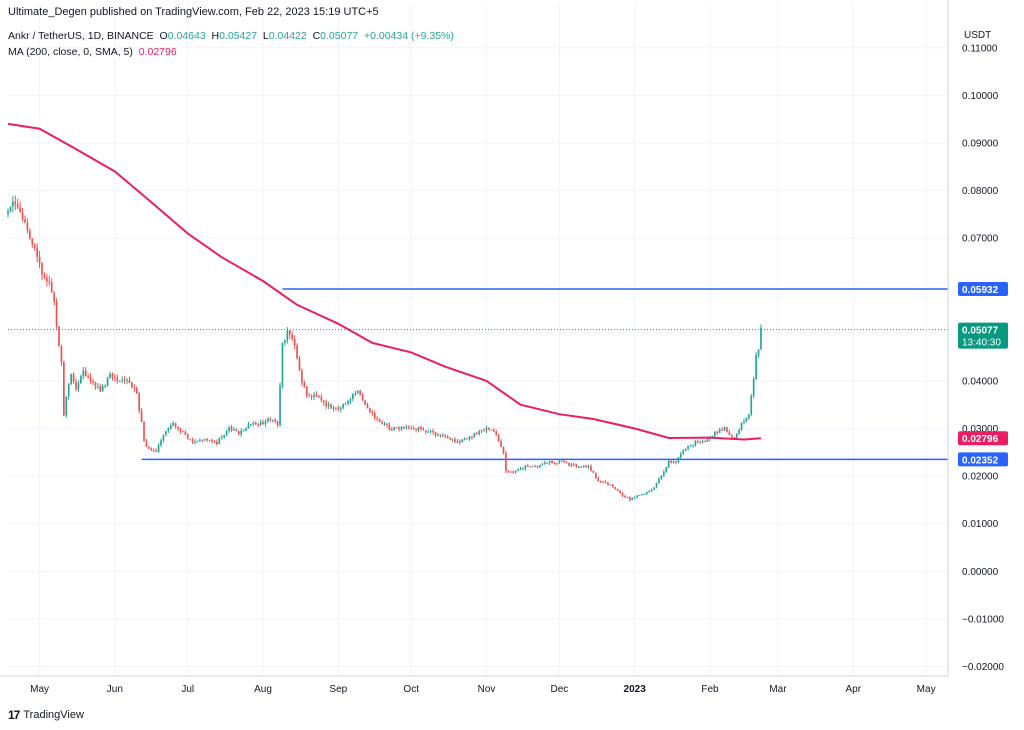  Describe the element at coordinates (187, 689) in the screenshot. I see `x-tick-label: Jul` at that location.